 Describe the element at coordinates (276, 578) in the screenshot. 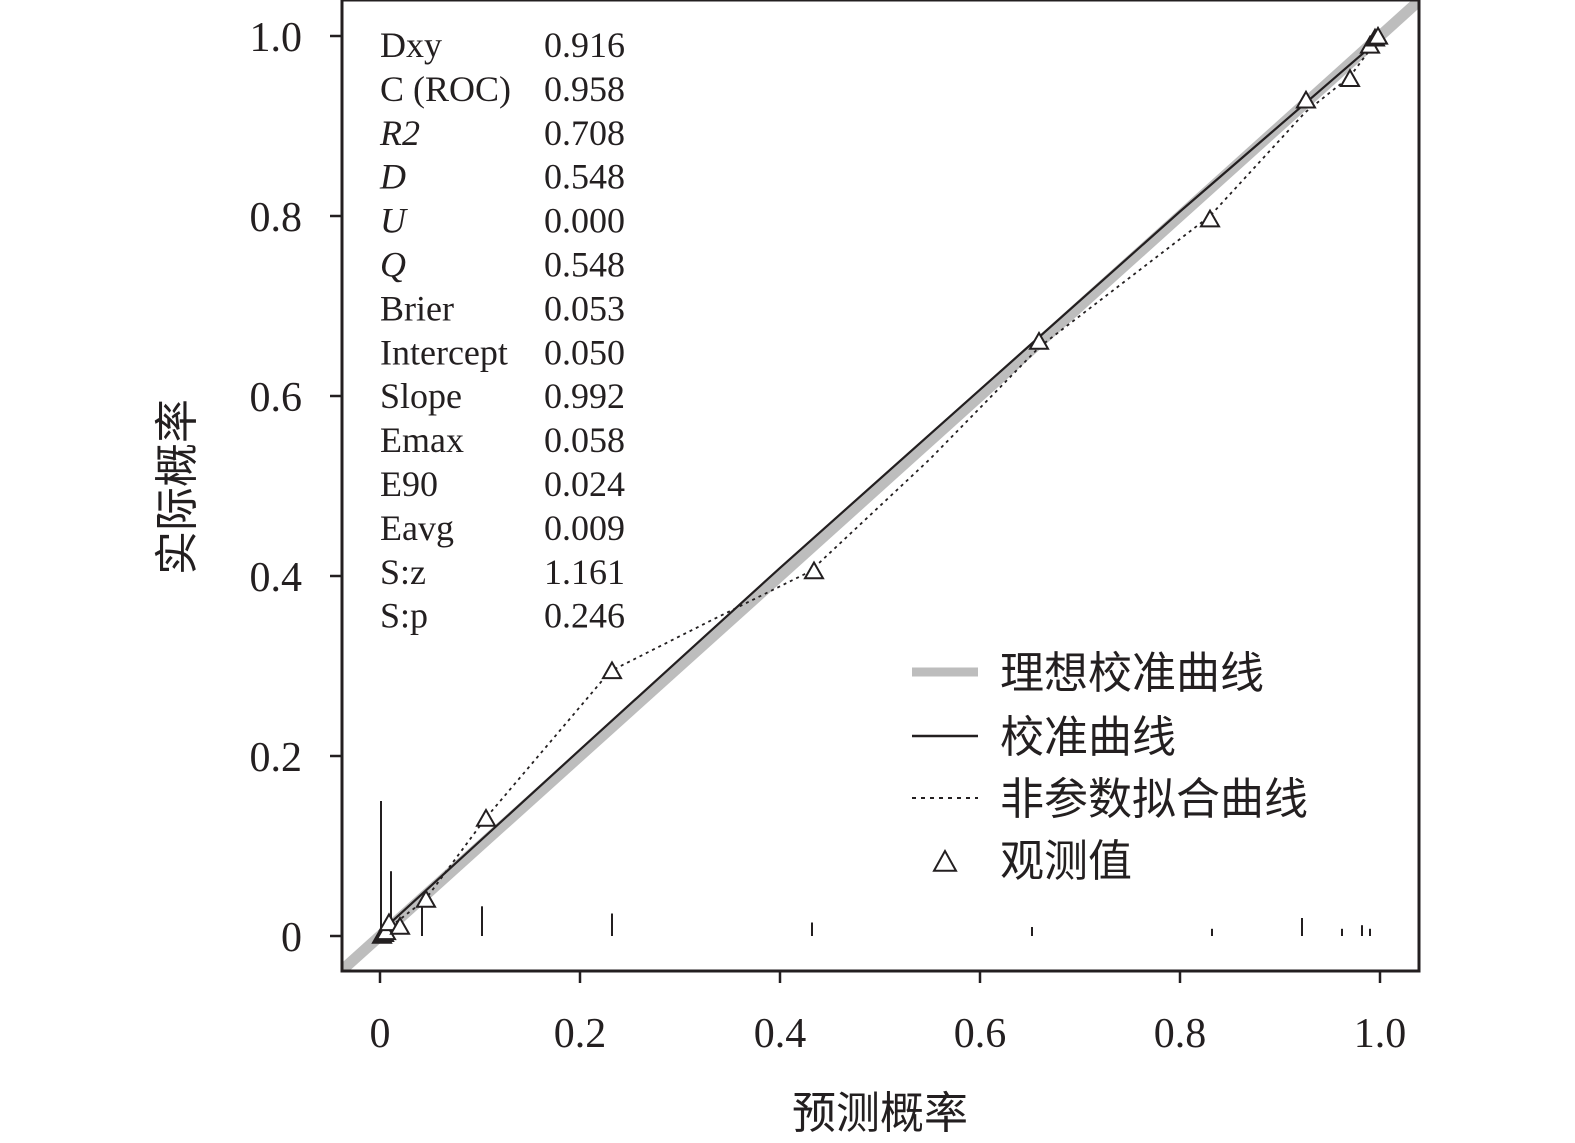

I see `y-tick-label: 0.4` at that location.